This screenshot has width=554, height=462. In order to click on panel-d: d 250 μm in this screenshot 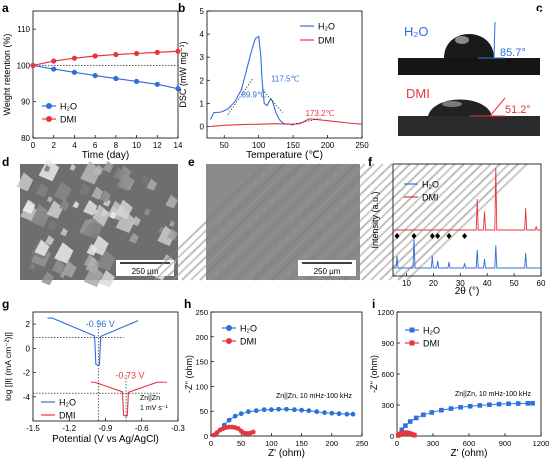, I will do `click(90, 221)`.